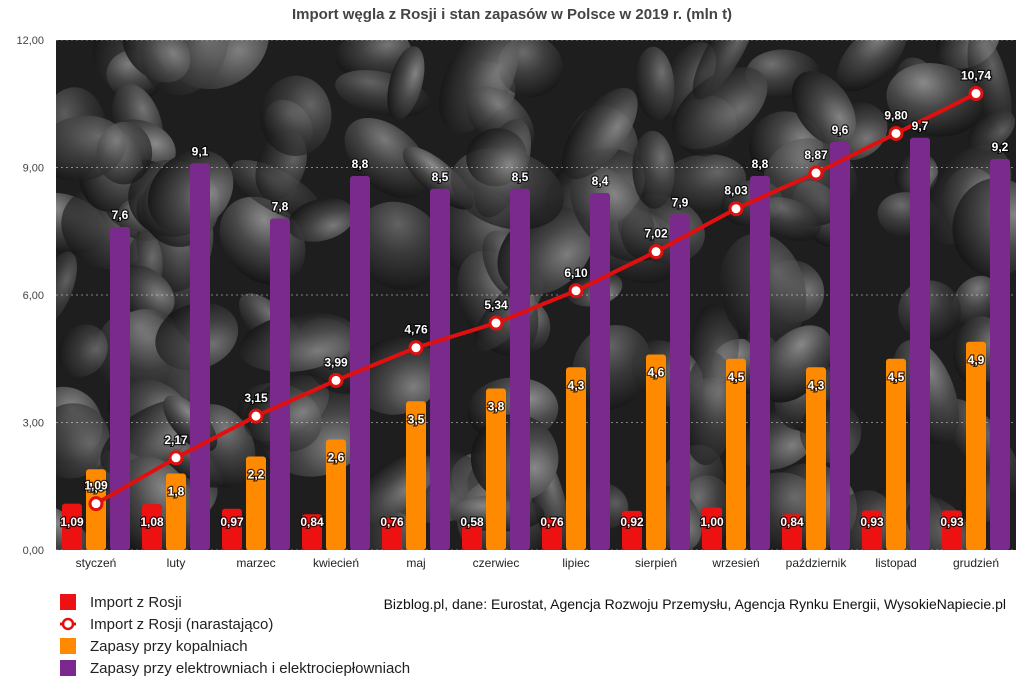  Describe the element at coordinates (232, 522) in the screenshot. I see `bar-data-label: 0,97` at that location.